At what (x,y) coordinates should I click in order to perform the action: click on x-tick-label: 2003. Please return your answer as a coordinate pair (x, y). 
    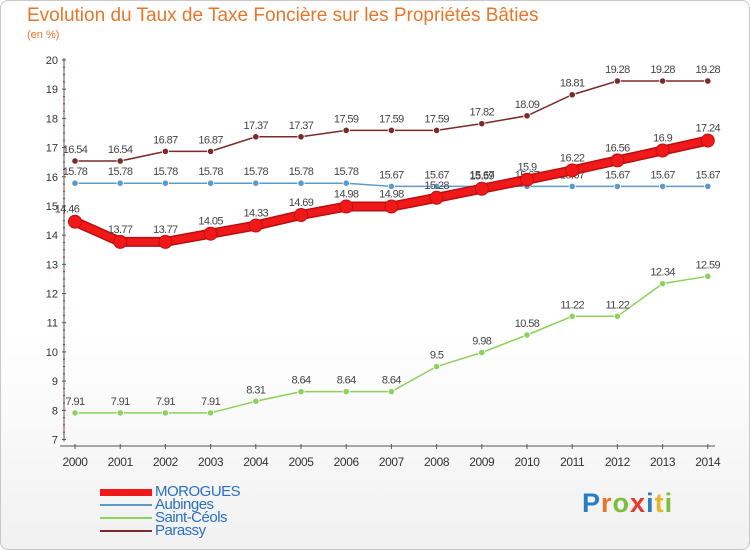
    Looking at the image, I should click on (211, 462).